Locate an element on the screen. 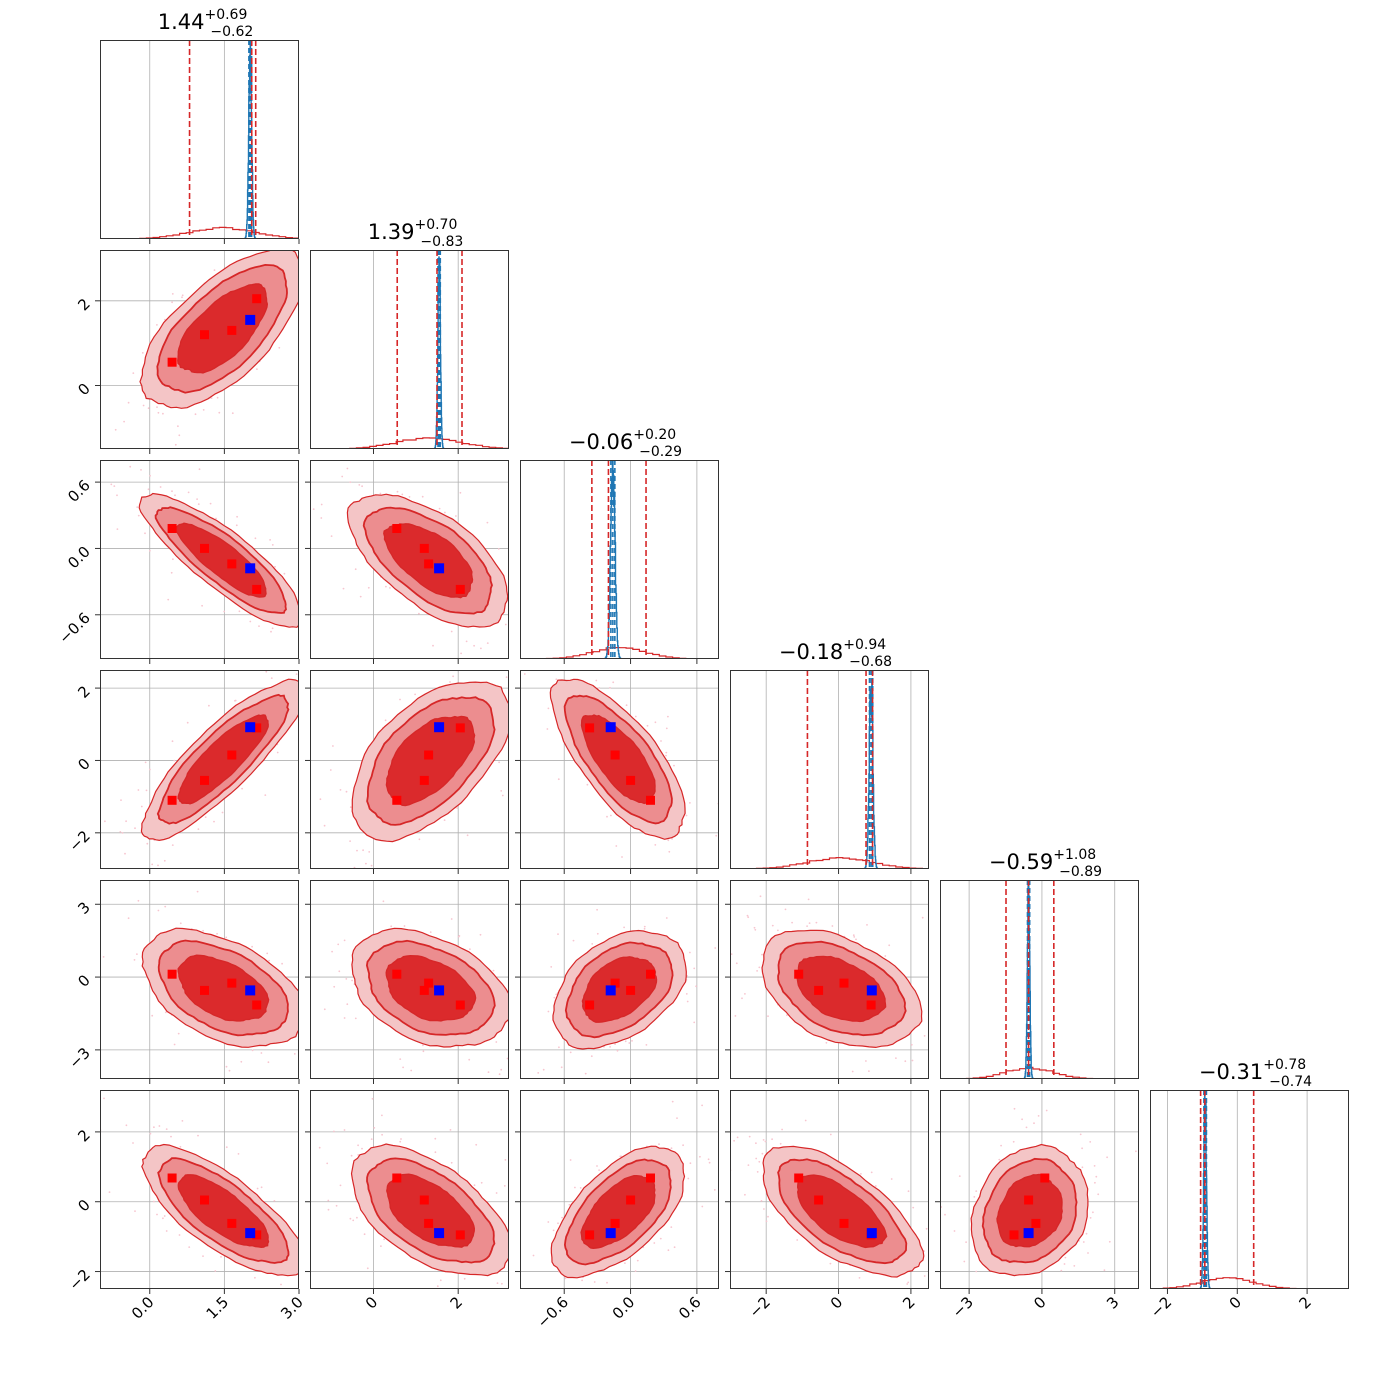 This screenshot has height=1390, width=1390. x-tick-label: 0.0 is located at coordinates (143, 1308).